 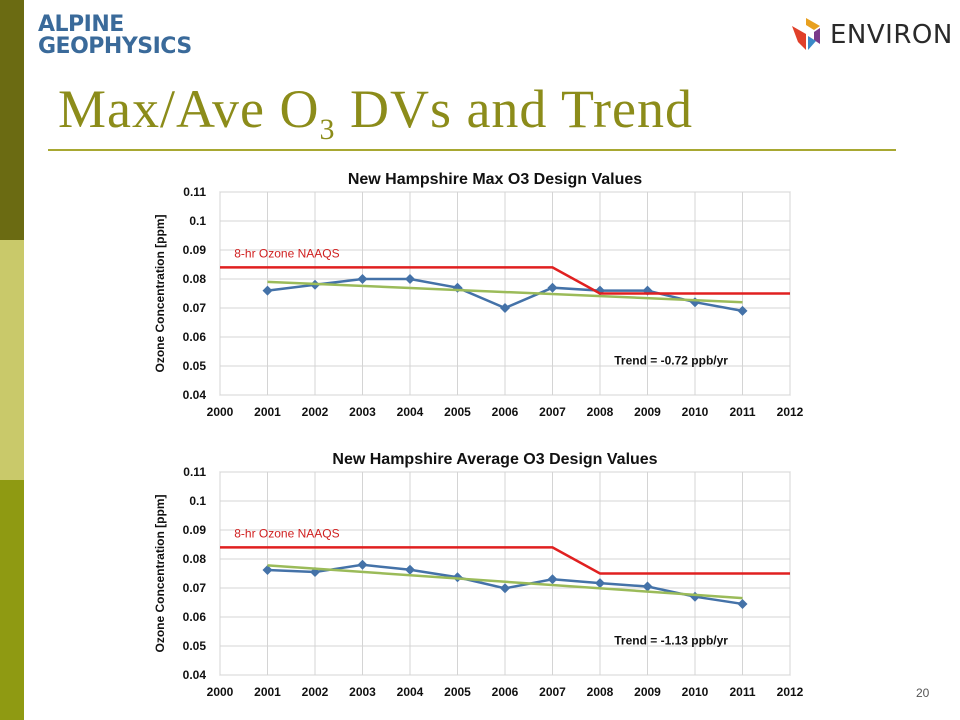 I want to click on title-subscript: 3, so click(x=327, y=129).